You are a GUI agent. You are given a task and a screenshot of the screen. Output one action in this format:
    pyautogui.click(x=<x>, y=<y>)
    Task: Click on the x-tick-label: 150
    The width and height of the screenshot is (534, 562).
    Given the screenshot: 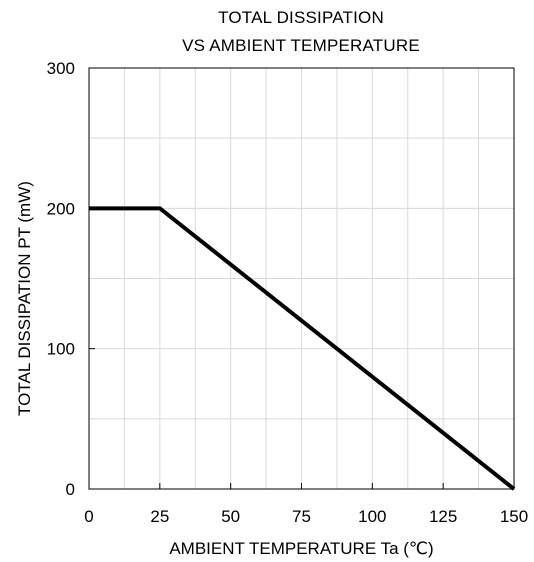 What is the action you would take?
    pyautogui.click(x=514, y=516)
    